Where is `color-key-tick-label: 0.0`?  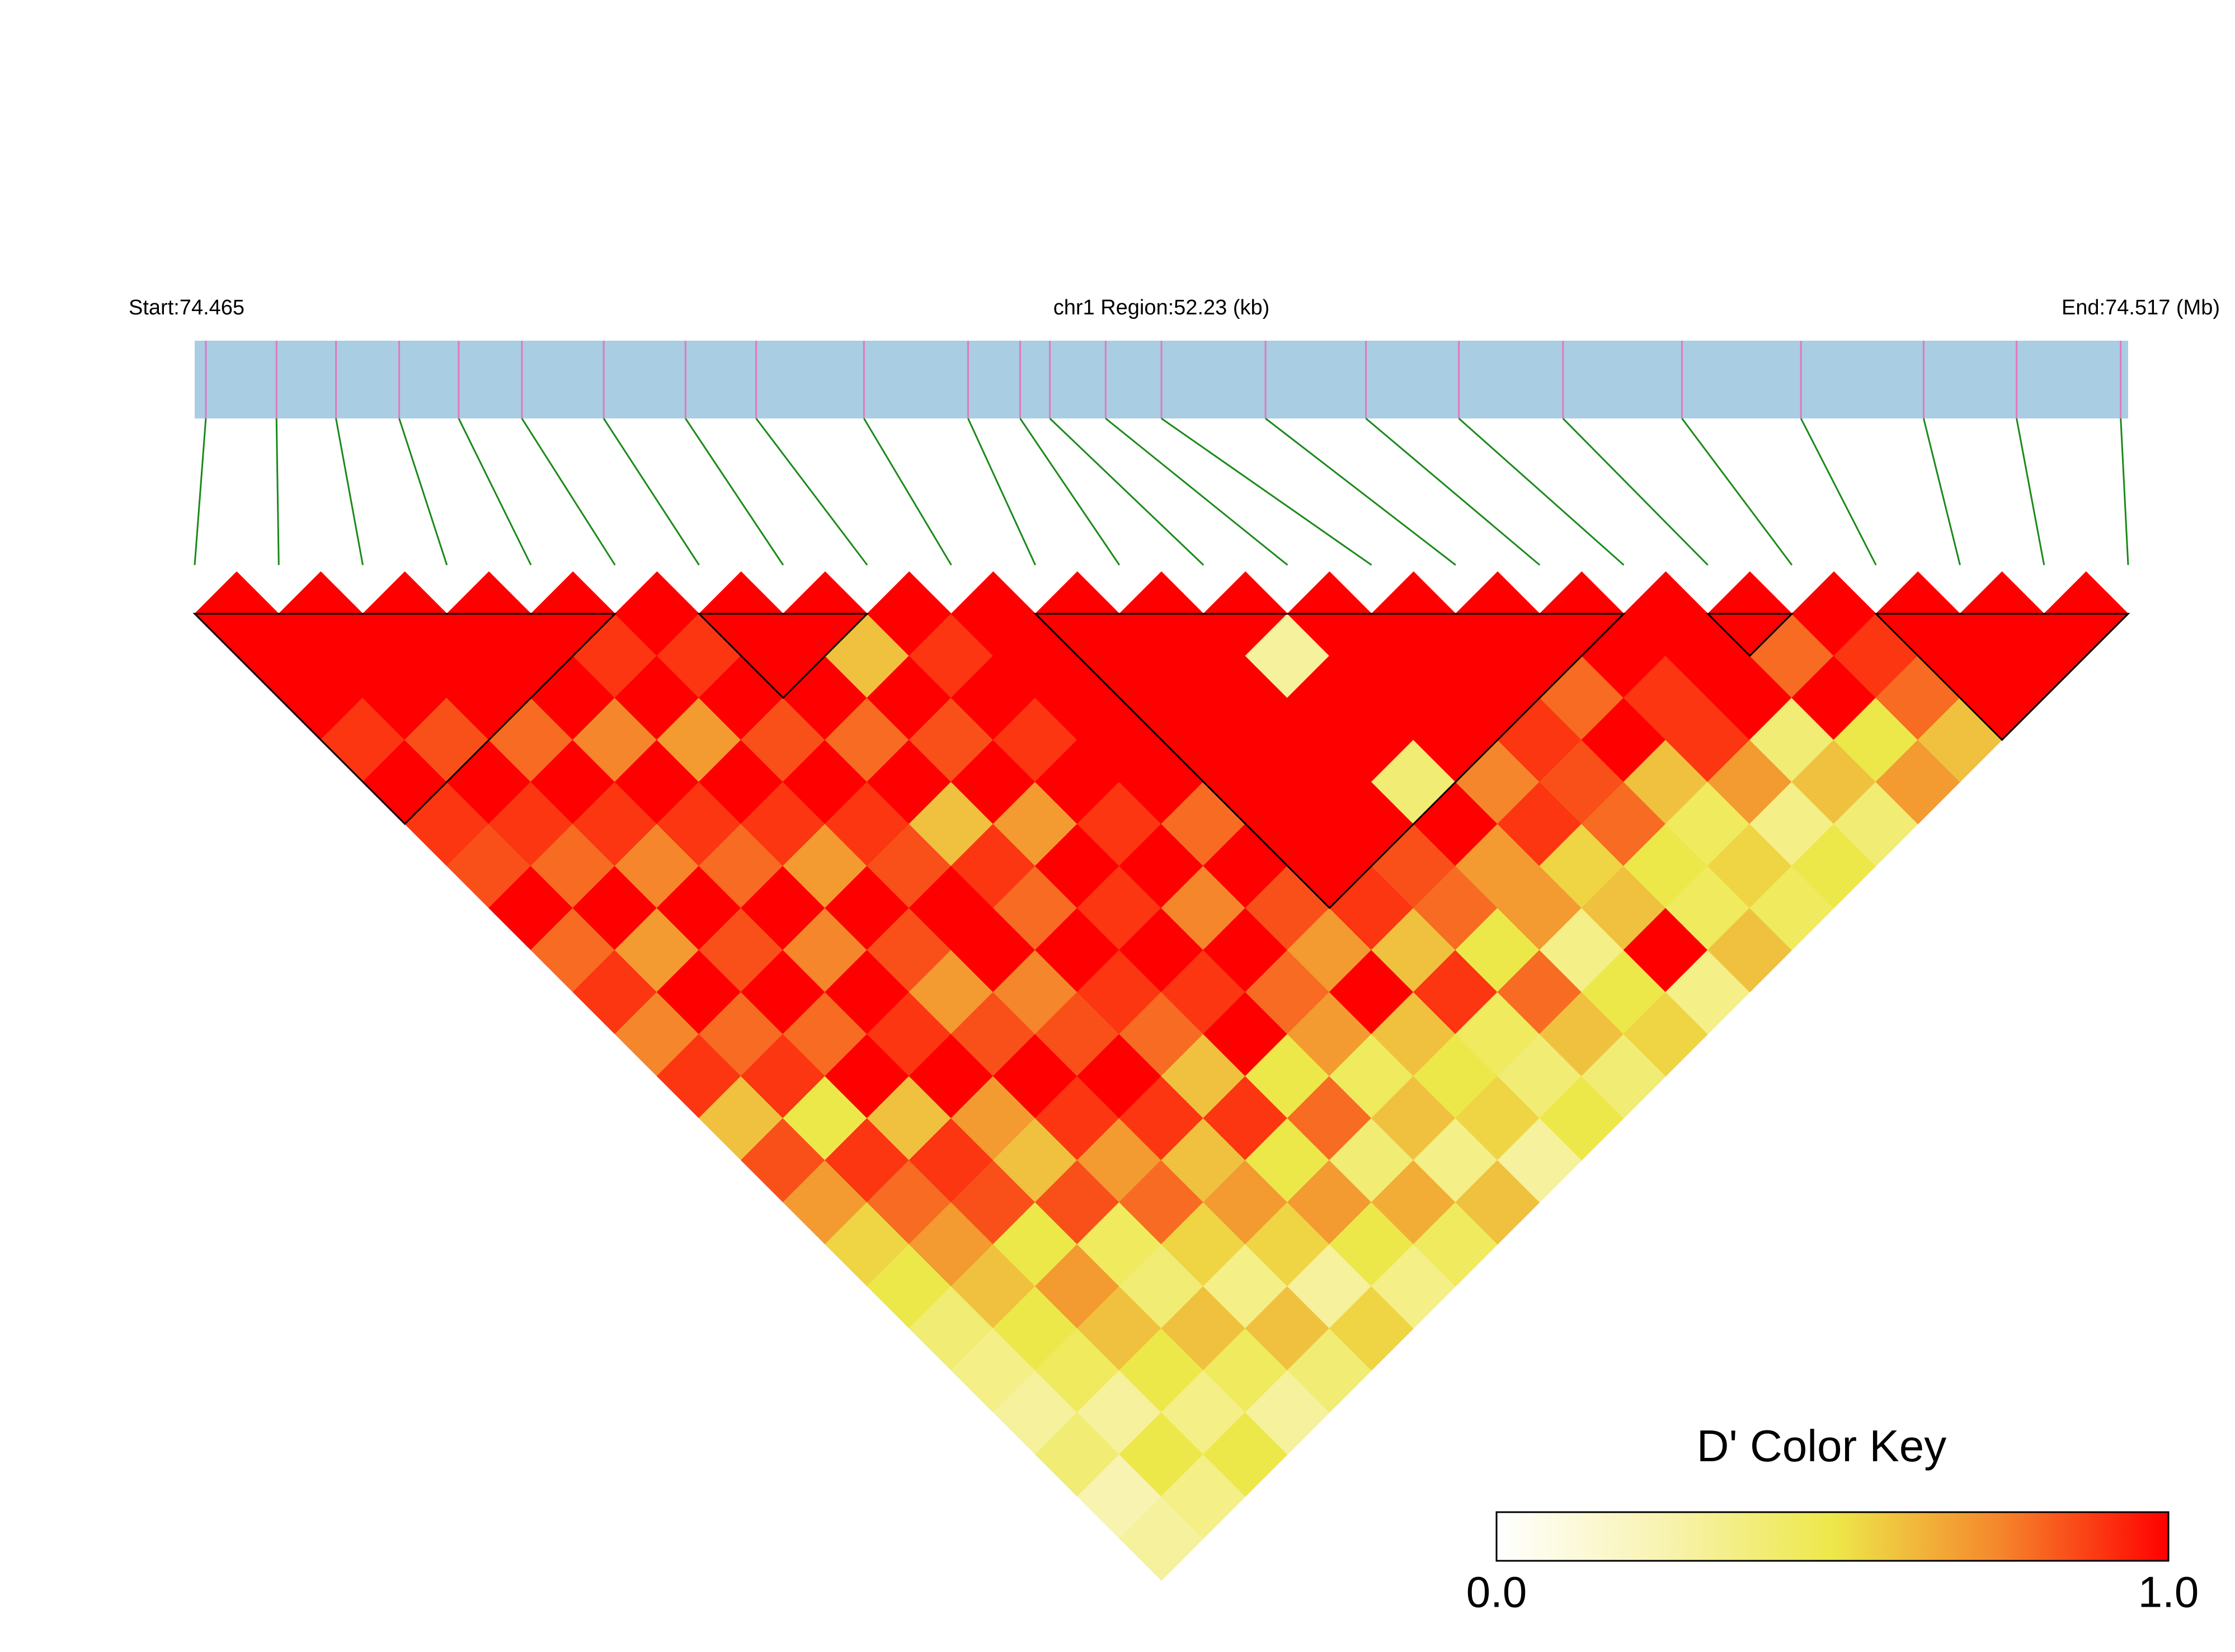 color-key-tick-label: 0.0 is located at coordinates (1496, 1593).